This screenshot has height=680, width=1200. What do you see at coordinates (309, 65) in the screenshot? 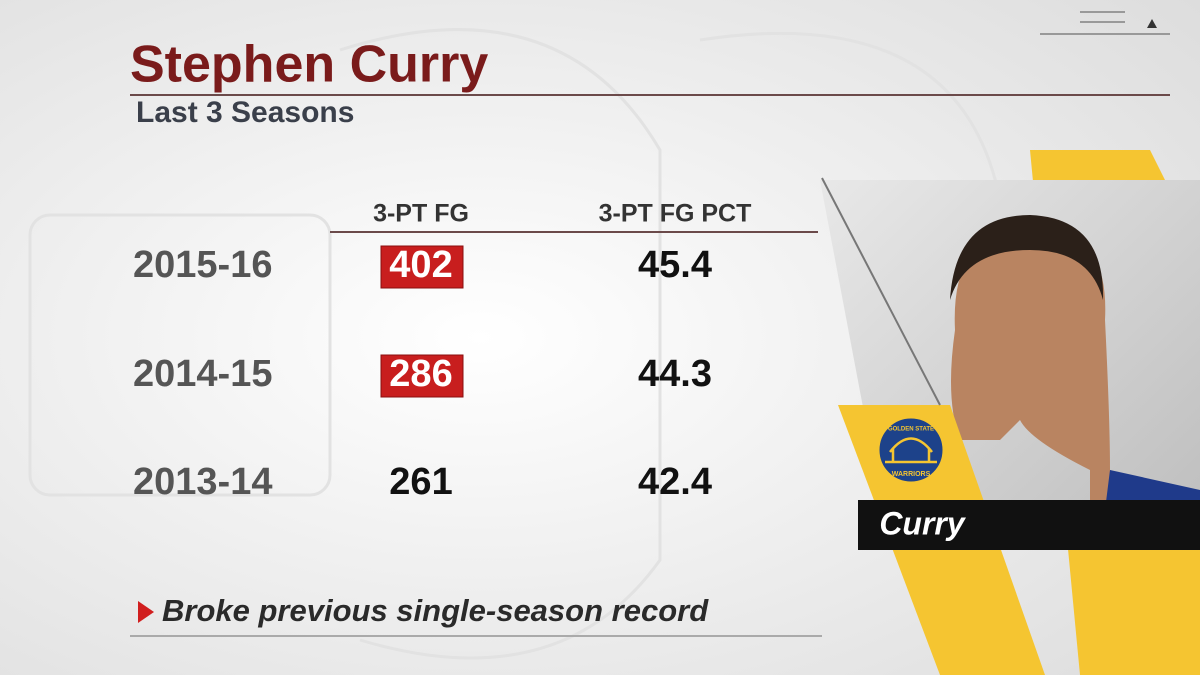
I see `title: Stephen Curry` at bounding box center [309, 65].